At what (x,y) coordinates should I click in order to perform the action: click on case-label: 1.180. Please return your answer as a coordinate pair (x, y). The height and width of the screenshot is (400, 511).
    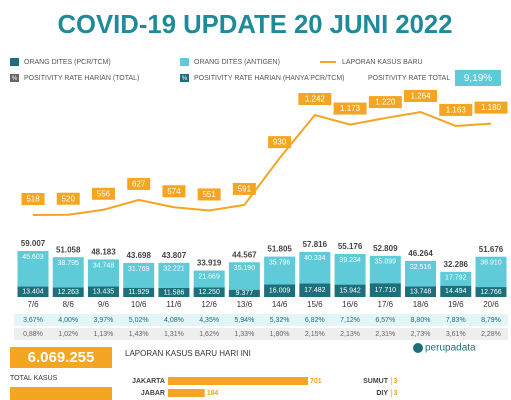
    Looking at the image, I should click on (491, 107).